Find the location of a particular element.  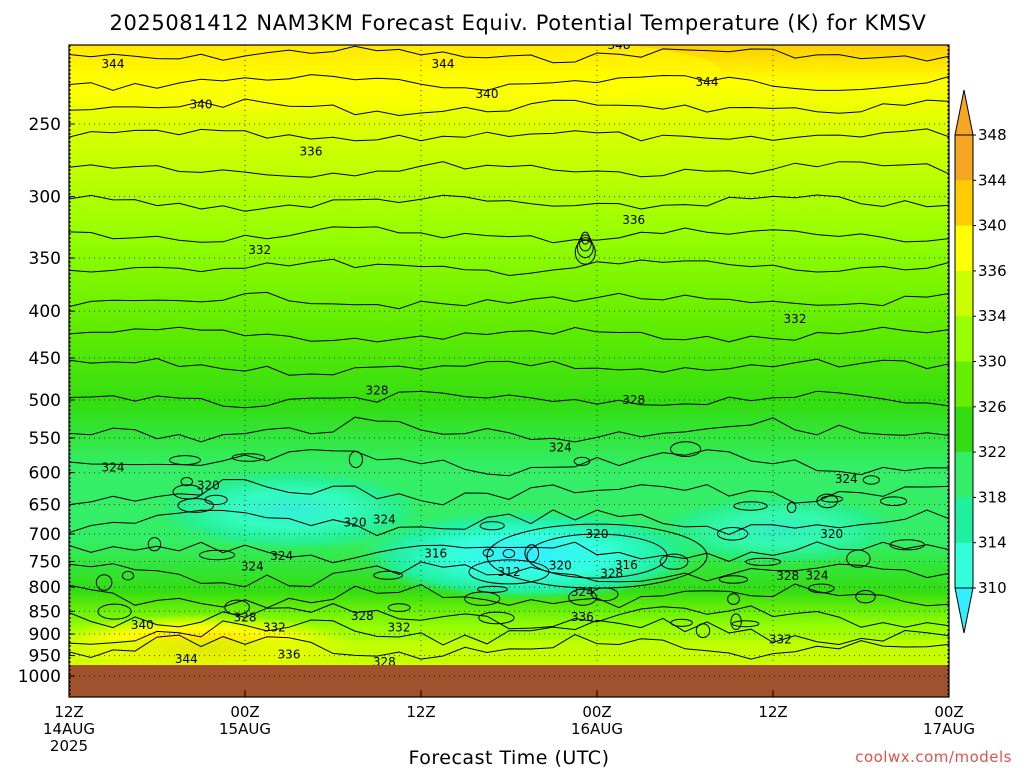

contour-label: 312 is located at coordinates (509, 572).